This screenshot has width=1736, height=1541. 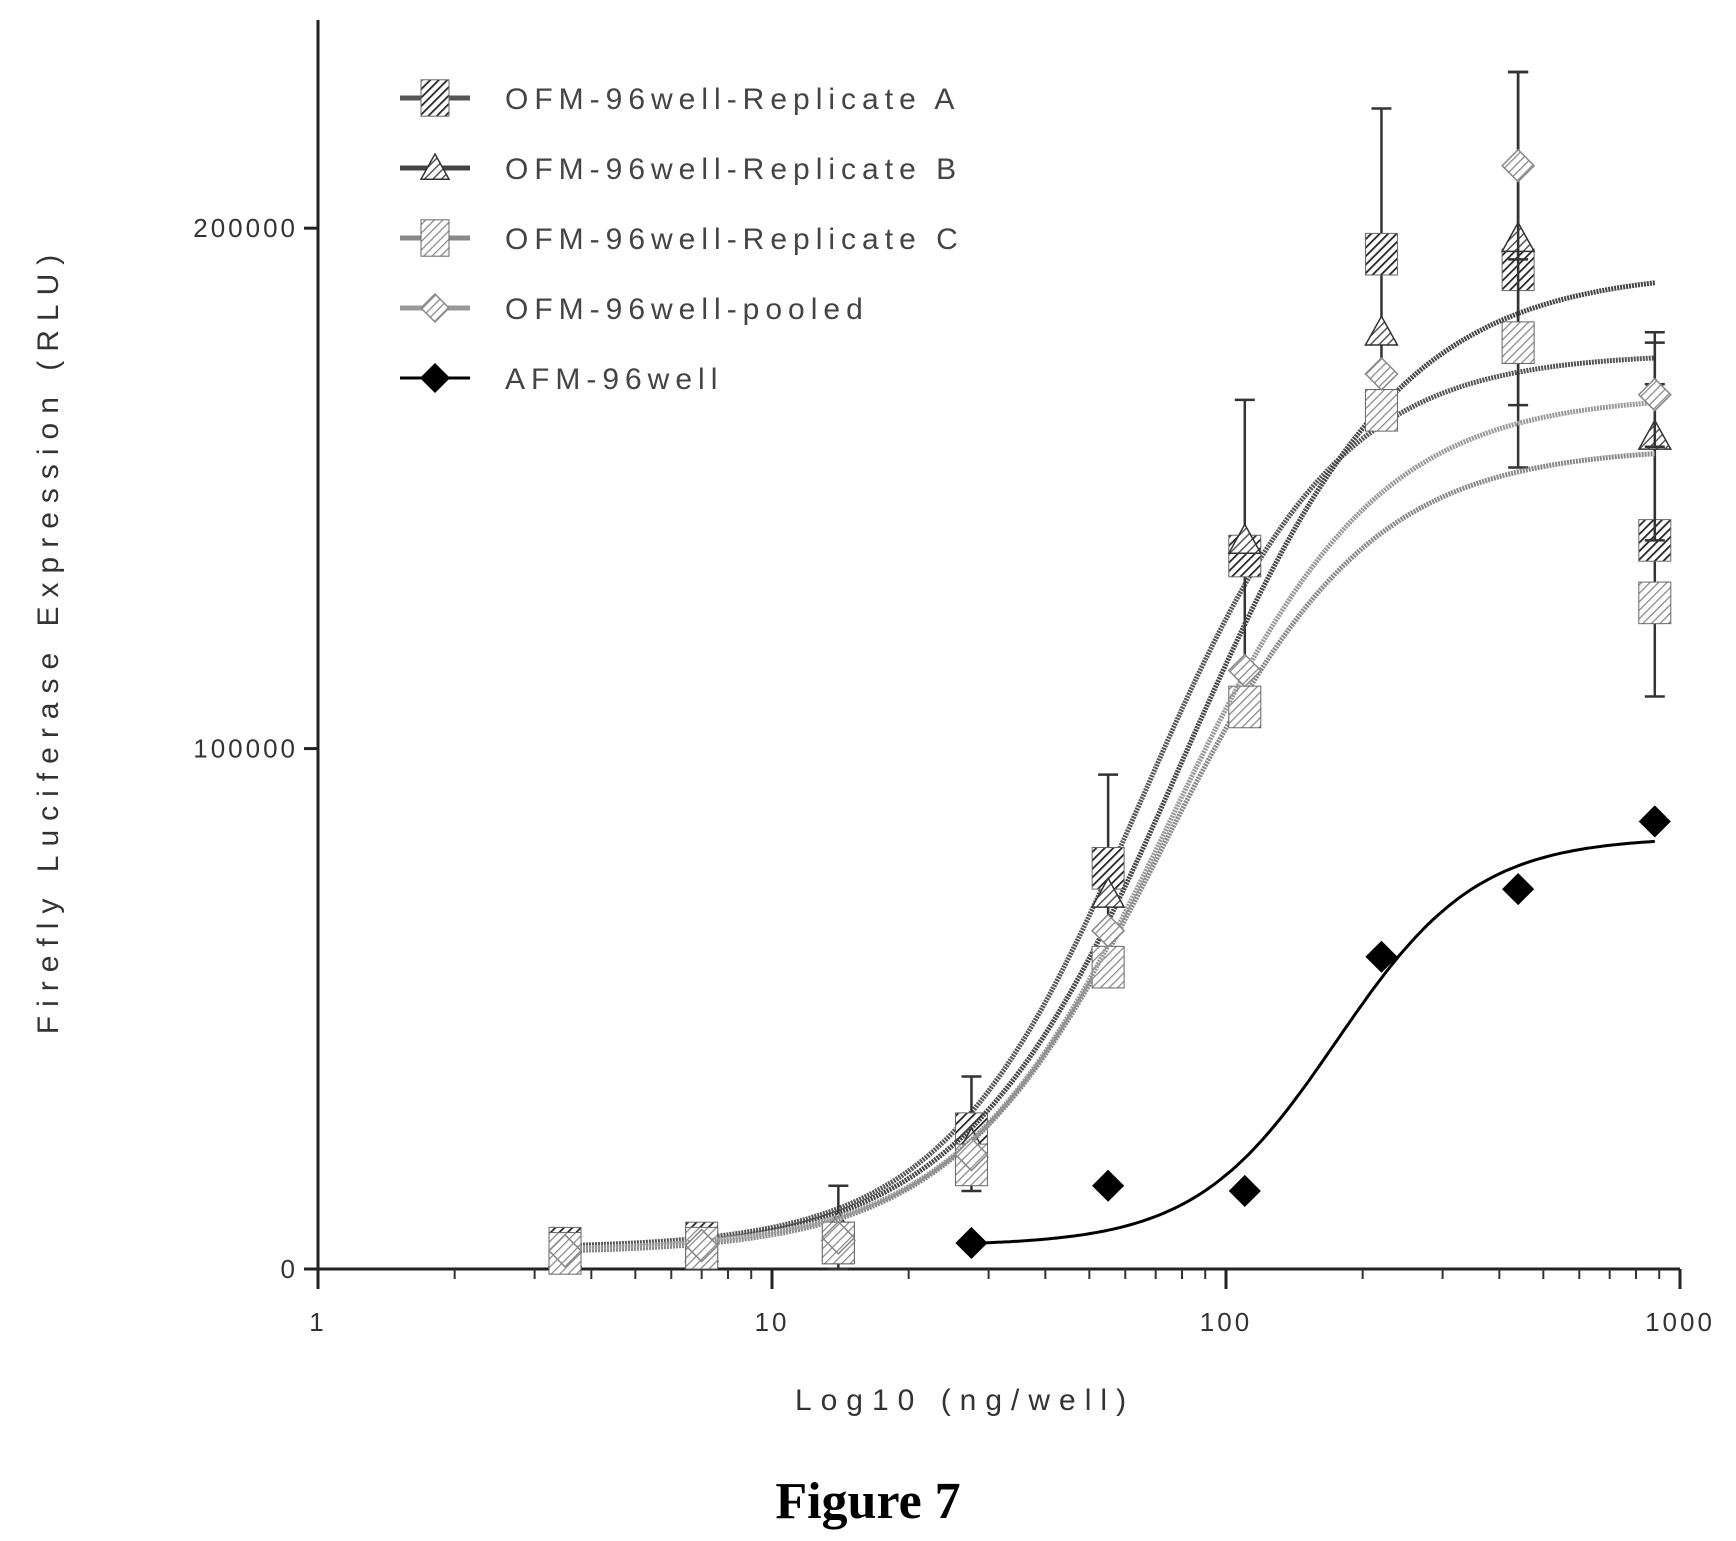 I want to click on legend-label: OFM-96well-Replicate C, so click(x=734, y=239).